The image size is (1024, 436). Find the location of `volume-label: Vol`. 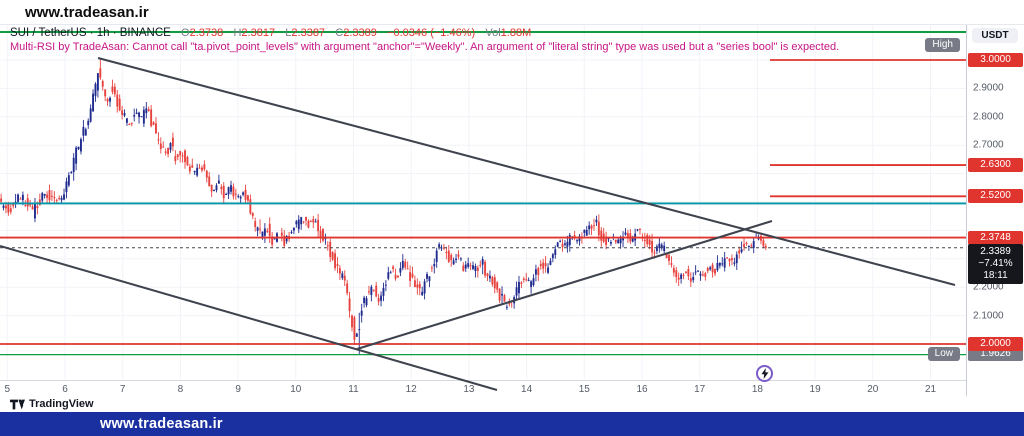

volume-label: Vol is located at coordinates (493, 33).